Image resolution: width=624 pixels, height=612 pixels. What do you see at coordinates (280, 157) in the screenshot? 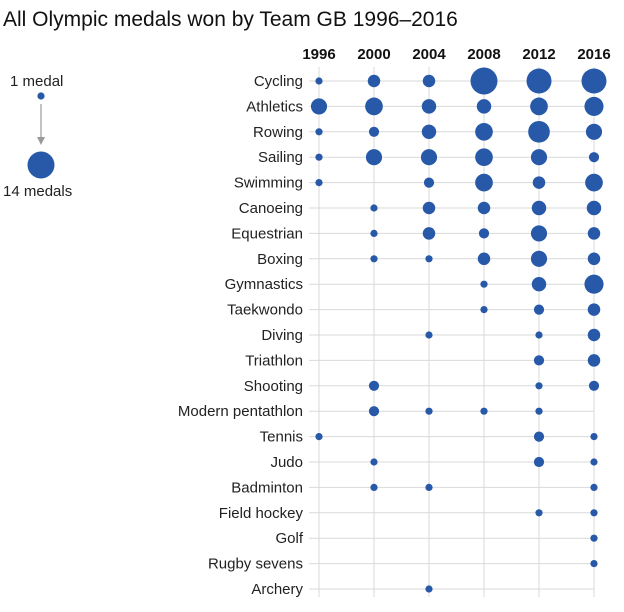
I see `sport-label-sailing: Sailing` at bounding box center [280, 157].